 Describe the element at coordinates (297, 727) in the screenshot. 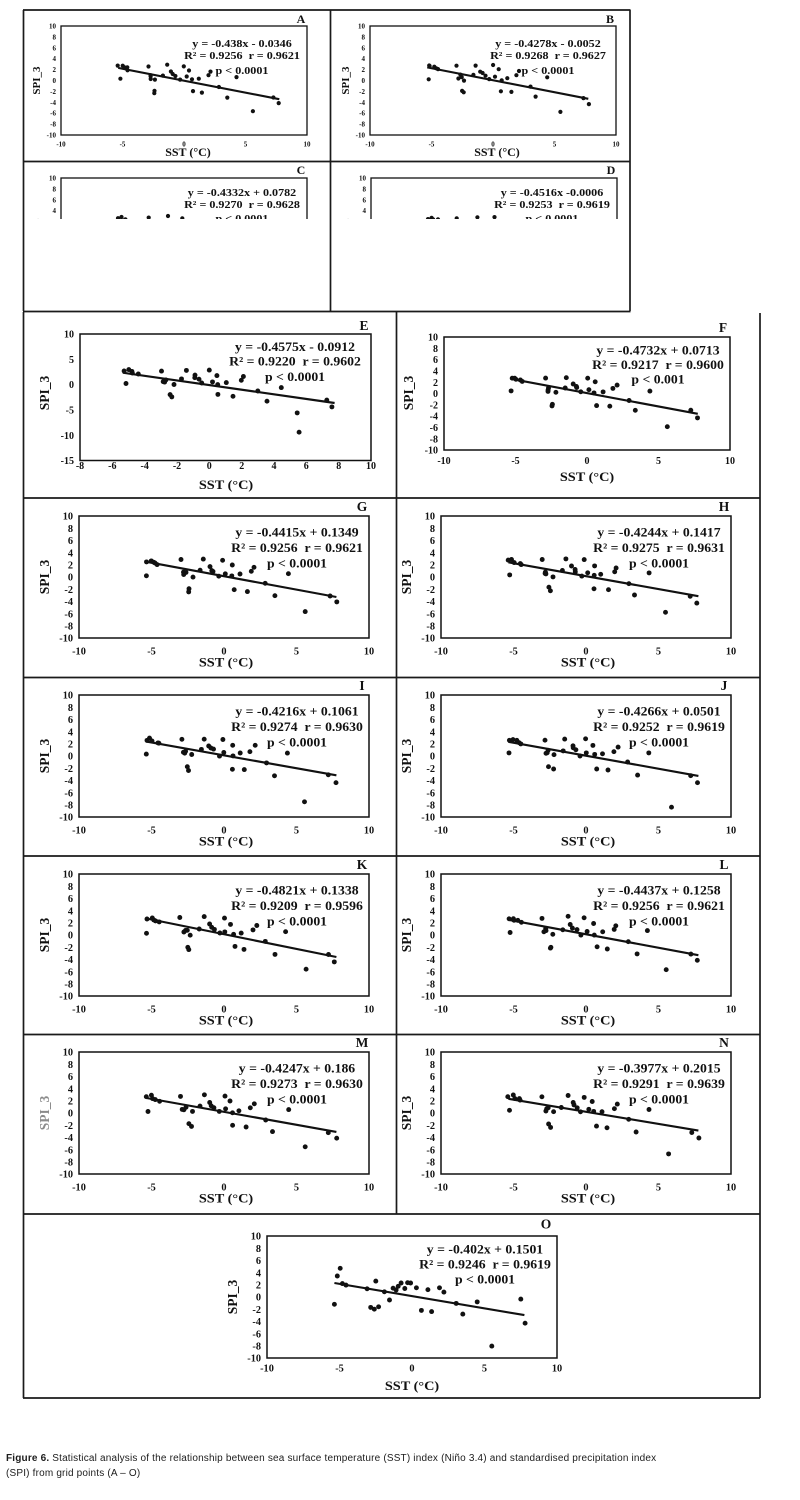

I see `svg-text: R² = 0.9274 r = 0.9630` at that location.